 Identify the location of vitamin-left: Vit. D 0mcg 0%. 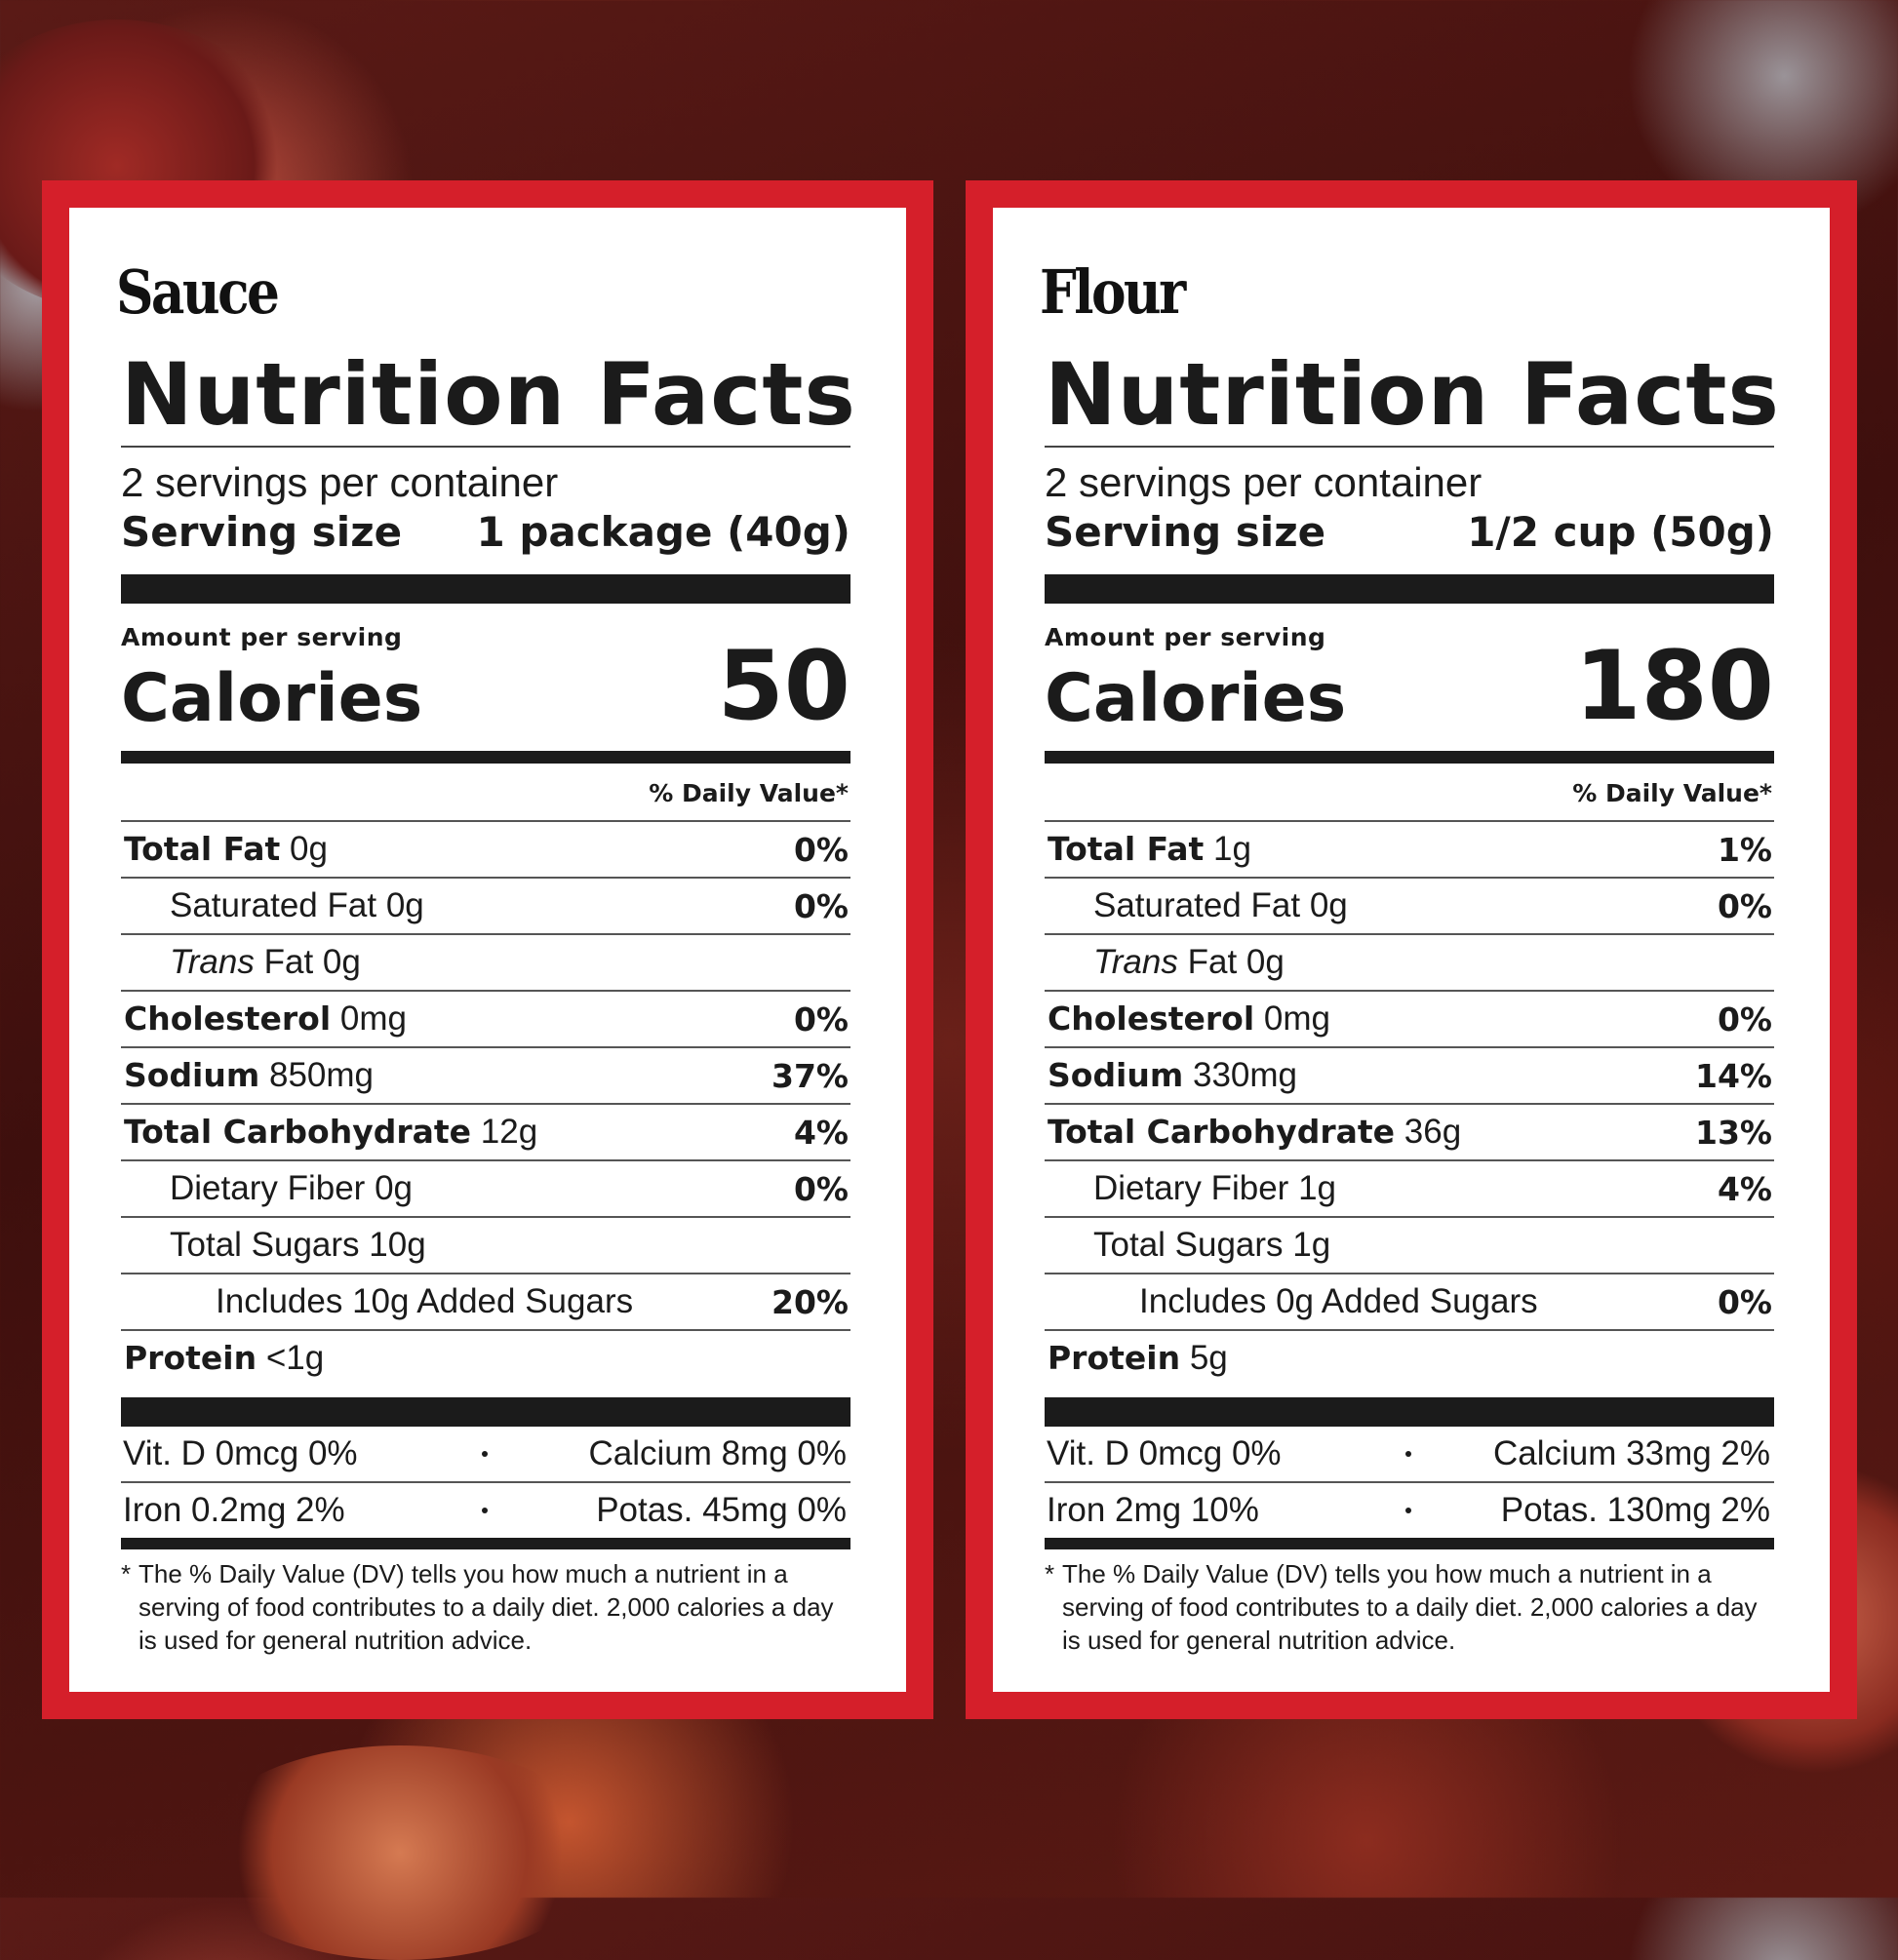
(1164, 1453).